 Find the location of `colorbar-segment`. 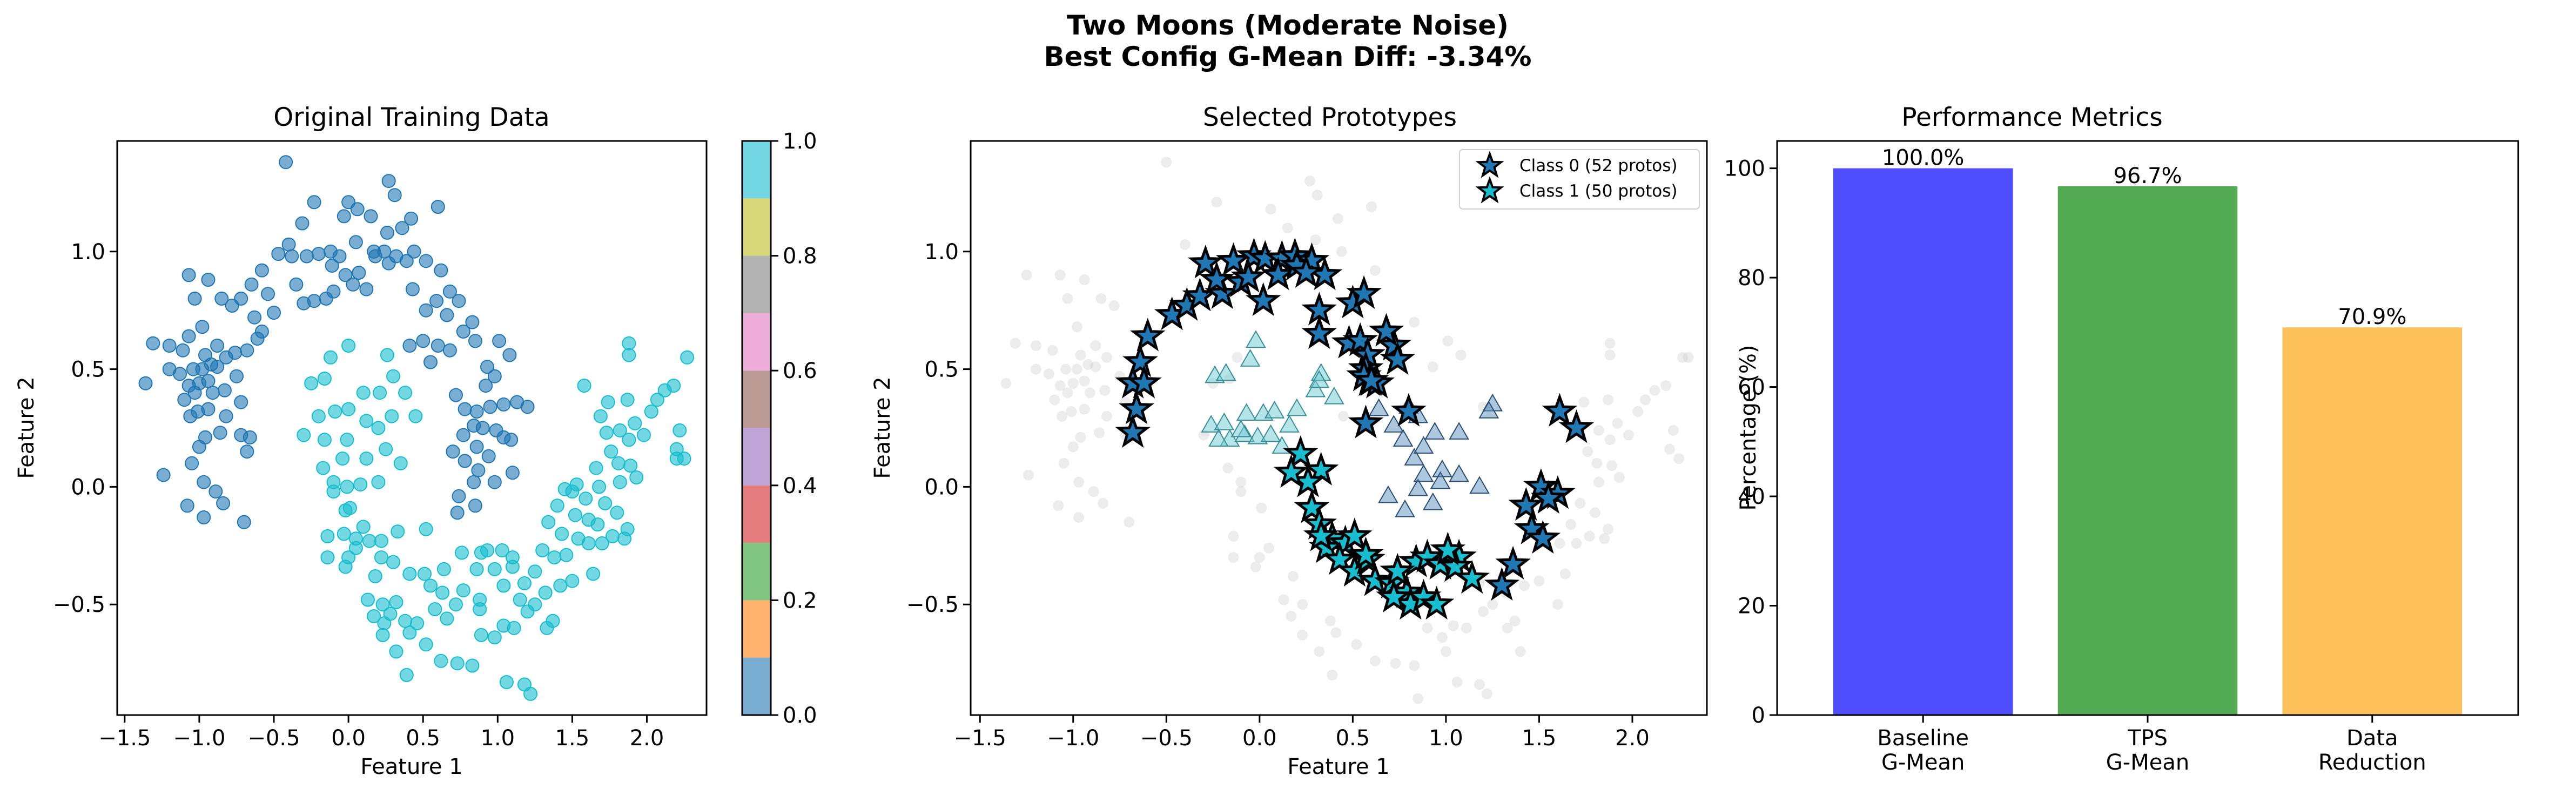

colorbar-segment is located at coordinates (756, 170).